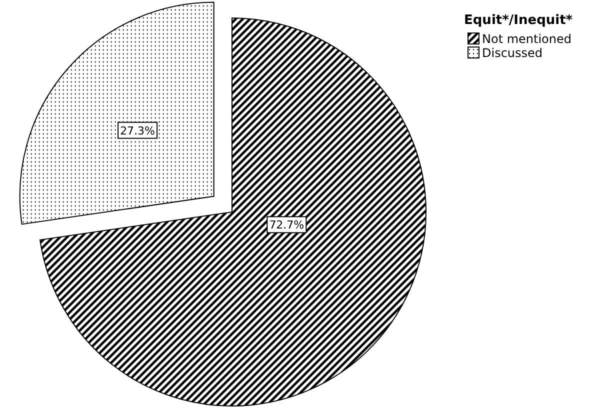  I want to click on data-label: 72.7%, so click(286, 225).